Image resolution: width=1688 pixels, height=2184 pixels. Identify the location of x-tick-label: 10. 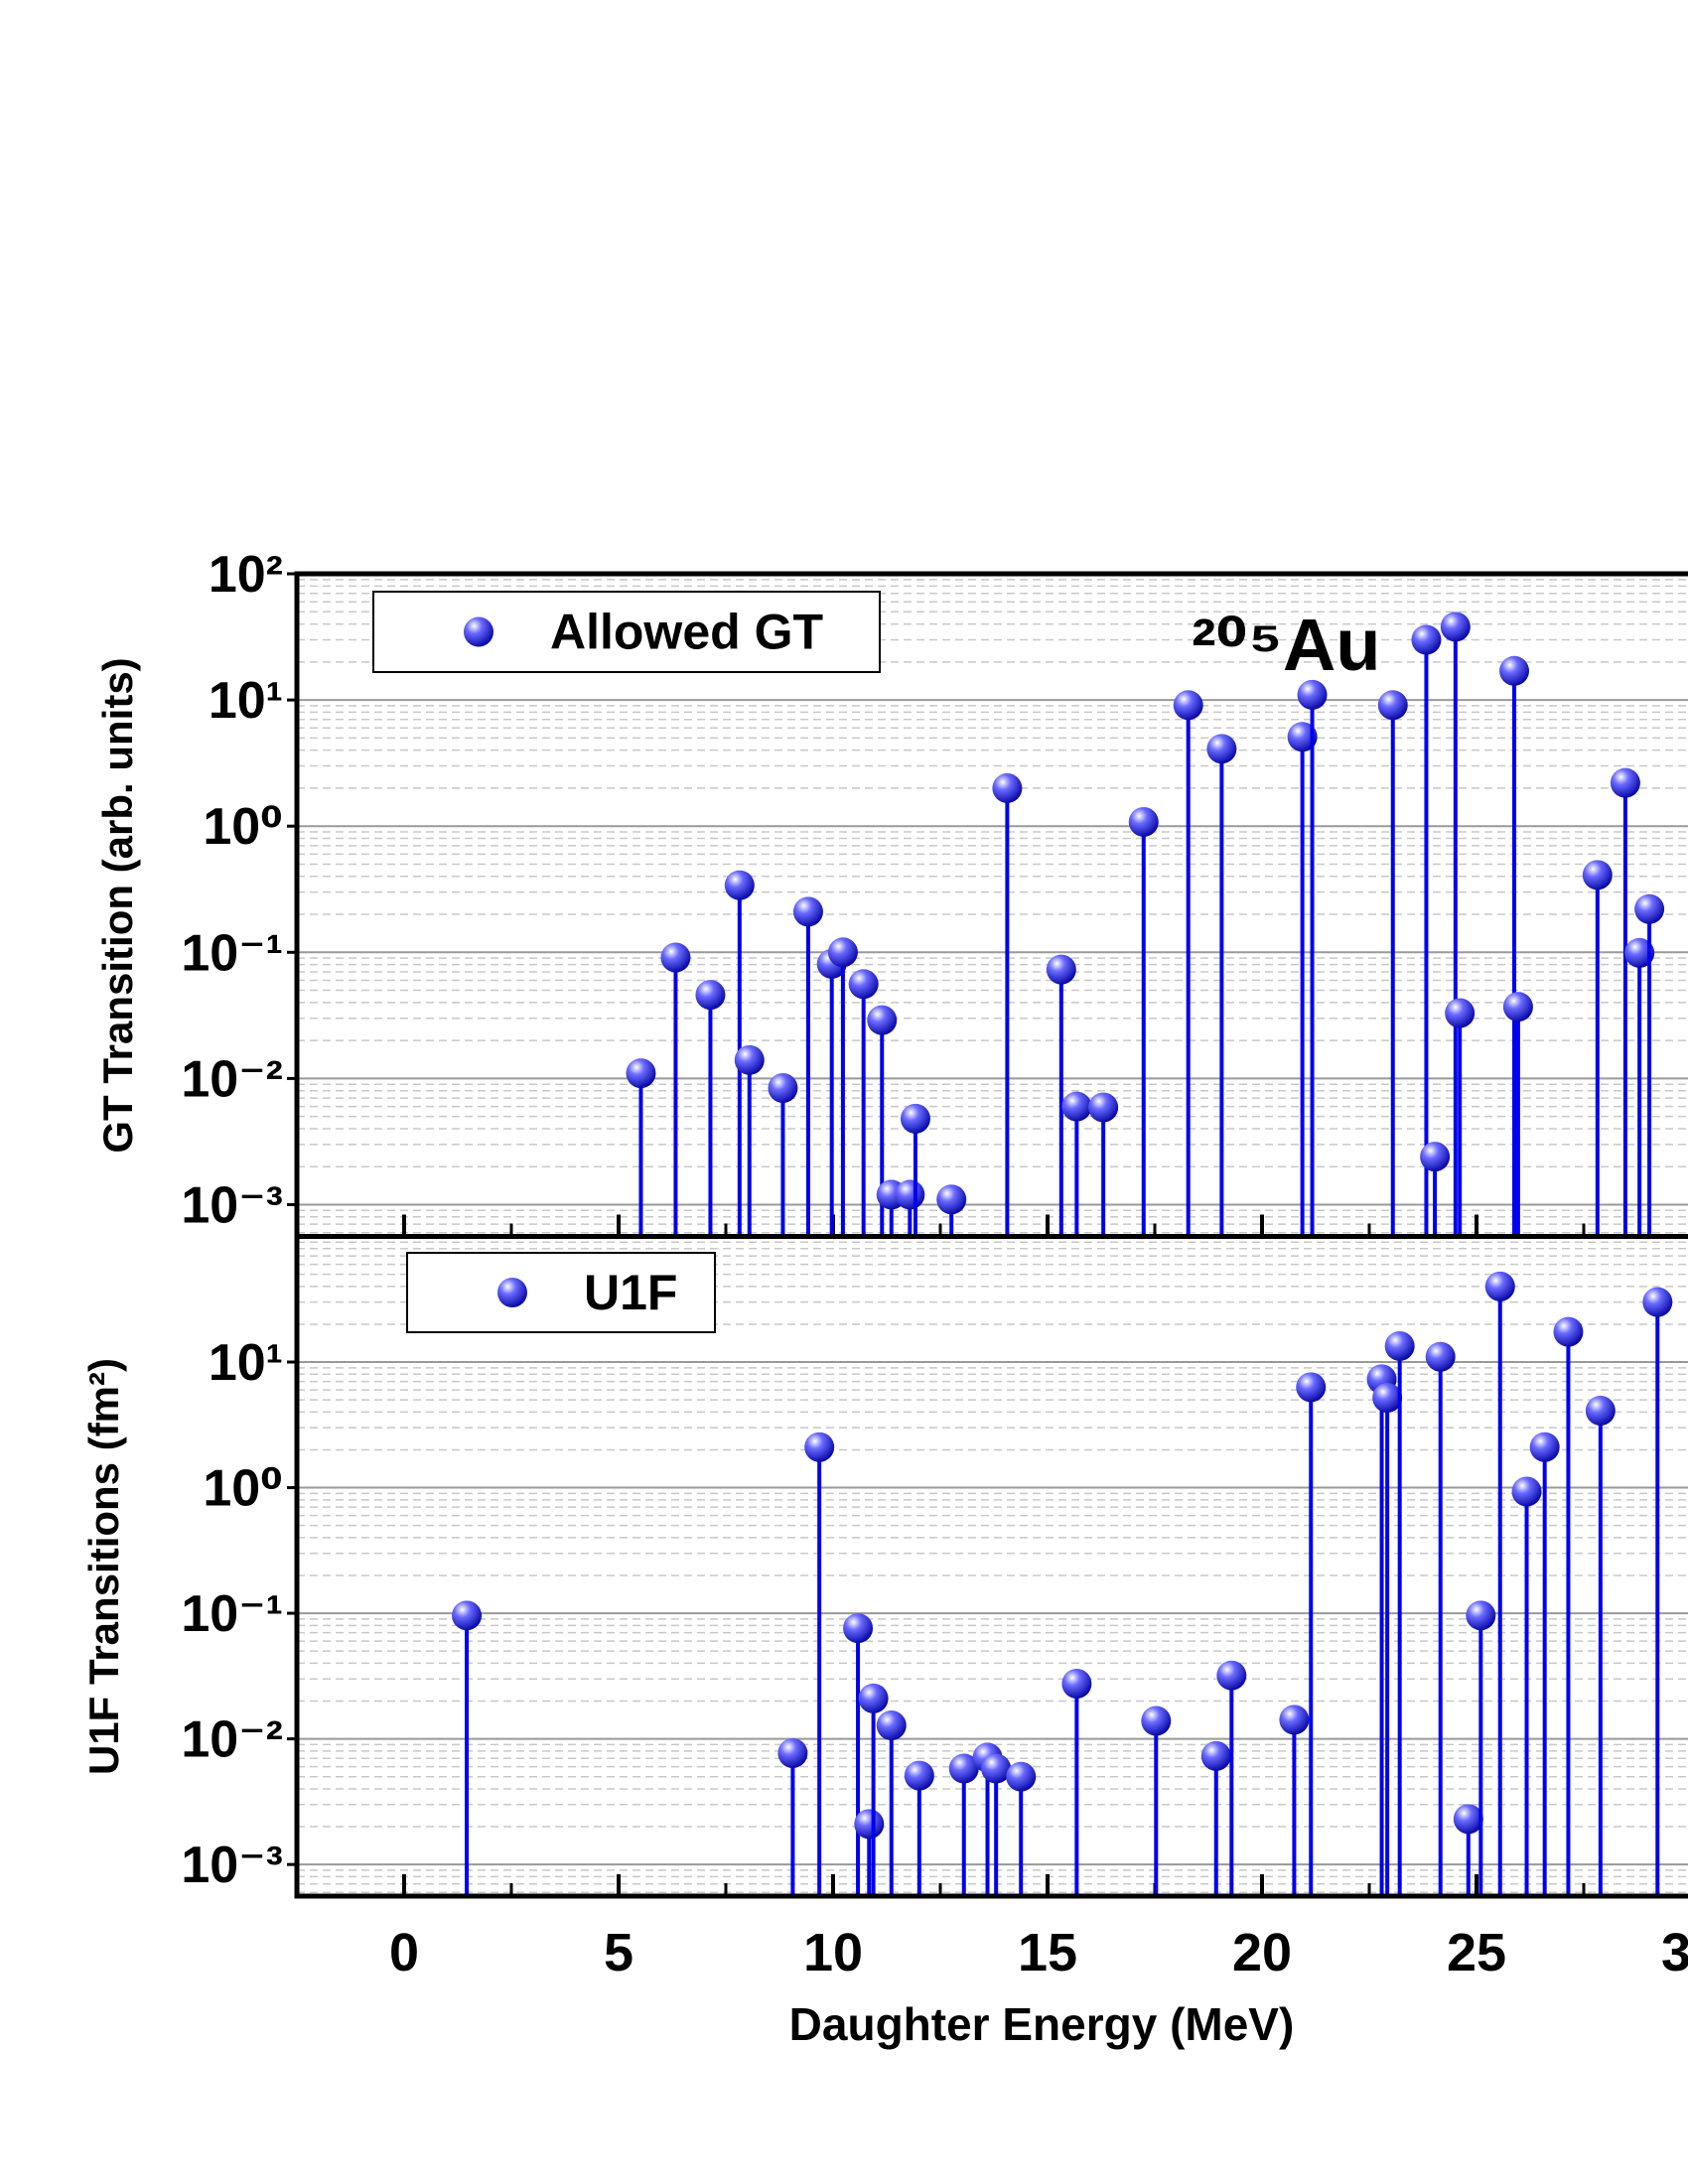
(833, 1952).